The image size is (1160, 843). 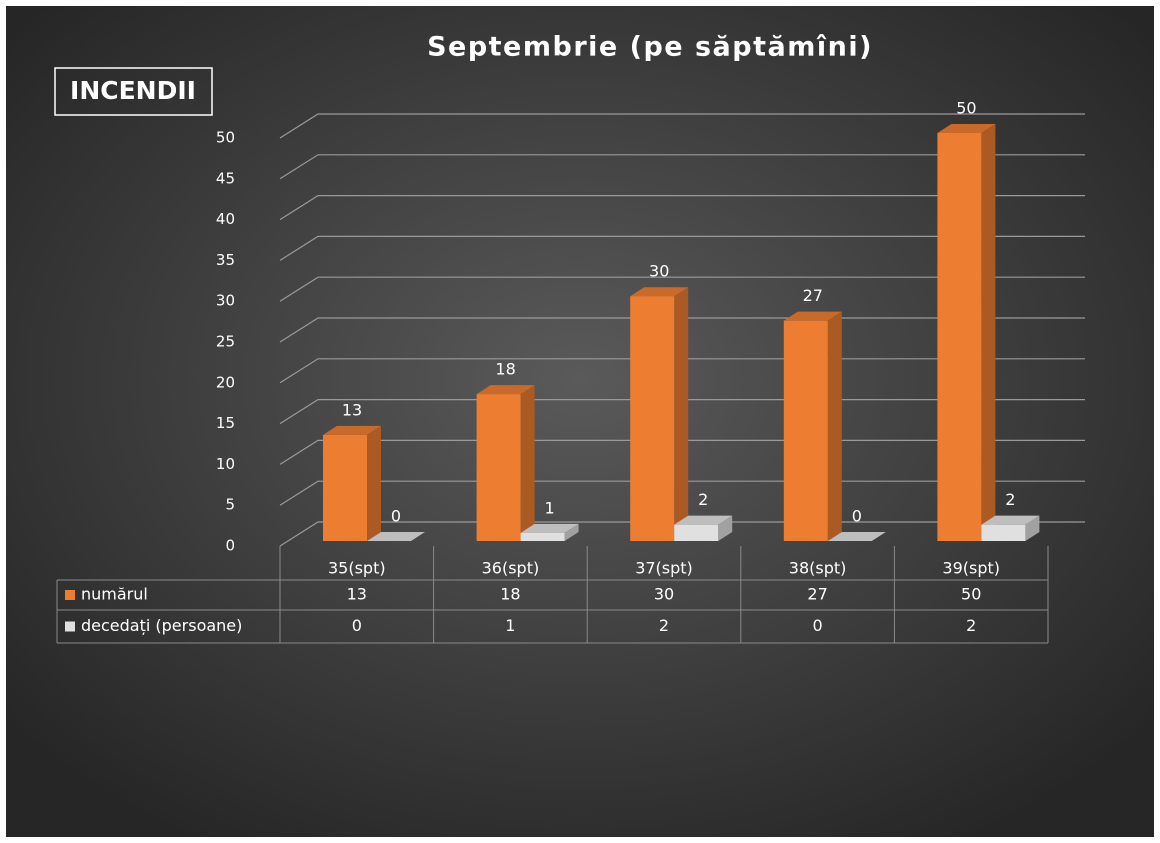 I want to click on table-value: 1, so click(x=510, y=625).